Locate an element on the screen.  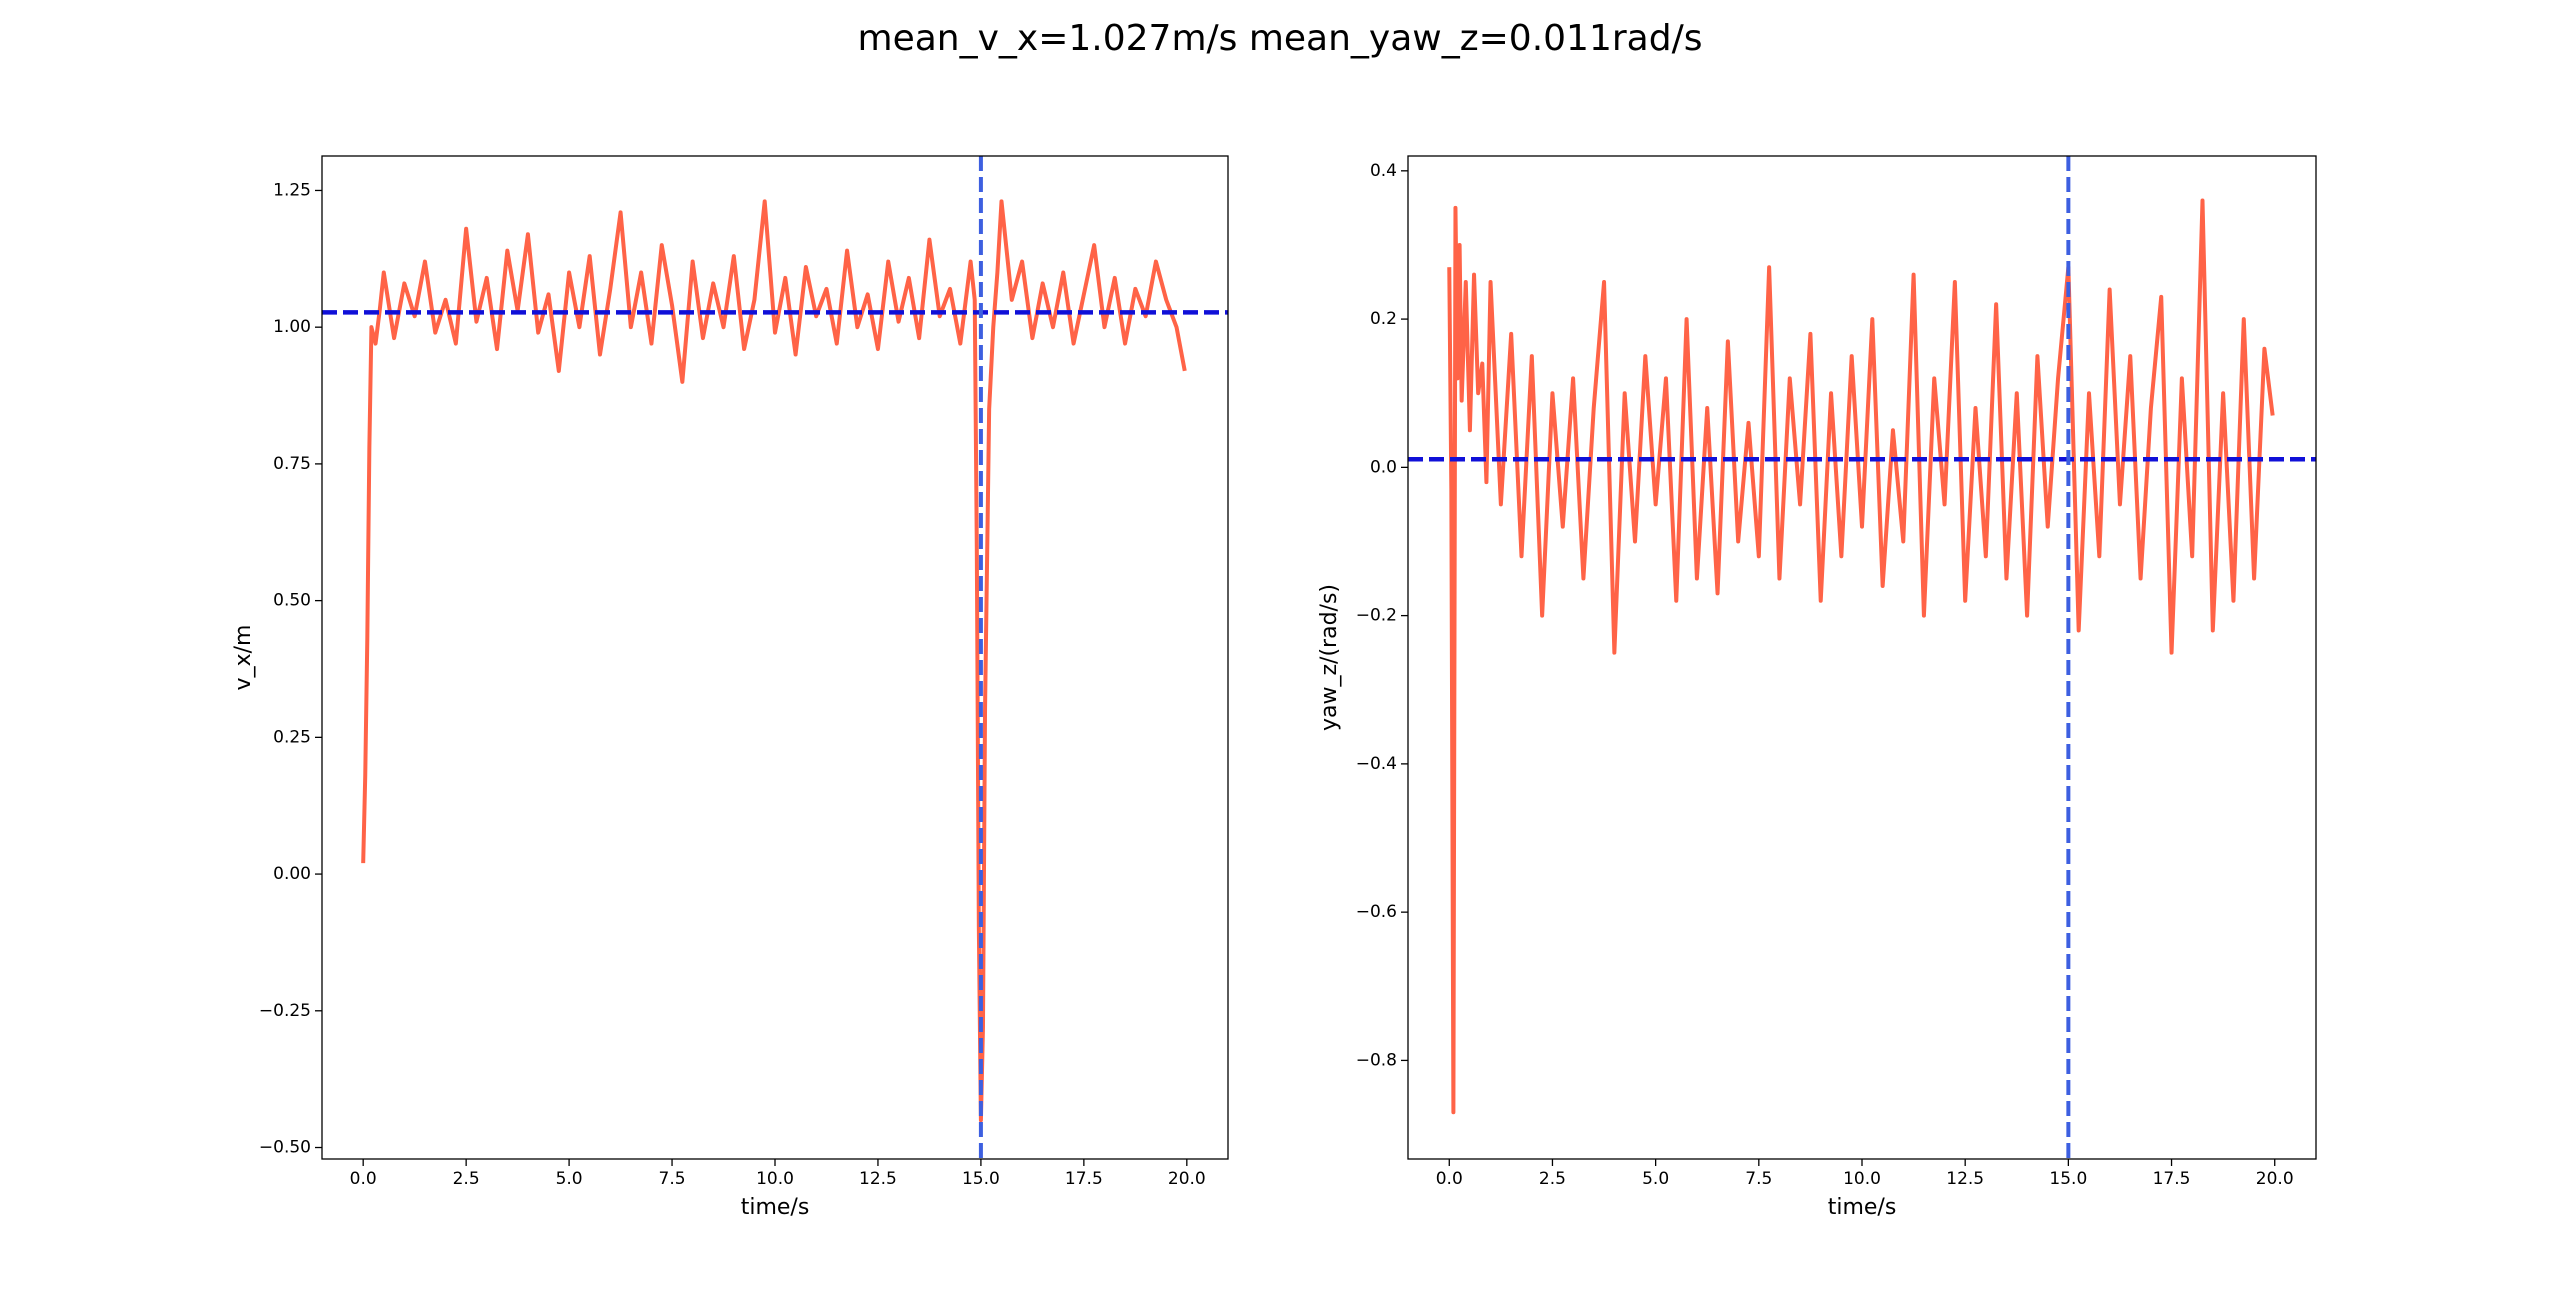
y-tick-label: 1.25 is located at coordinates (292, 190).